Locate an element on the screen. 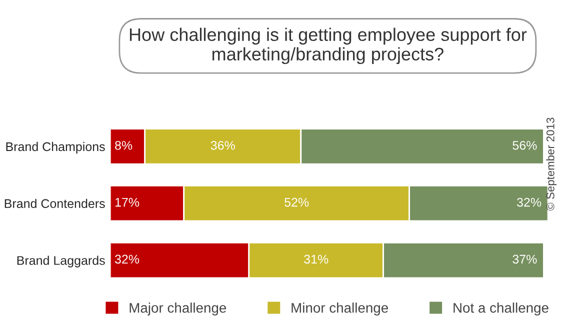 The height and width of the screenshot is (328, 565). data-label: 36% is located at coordinates (222, 145).